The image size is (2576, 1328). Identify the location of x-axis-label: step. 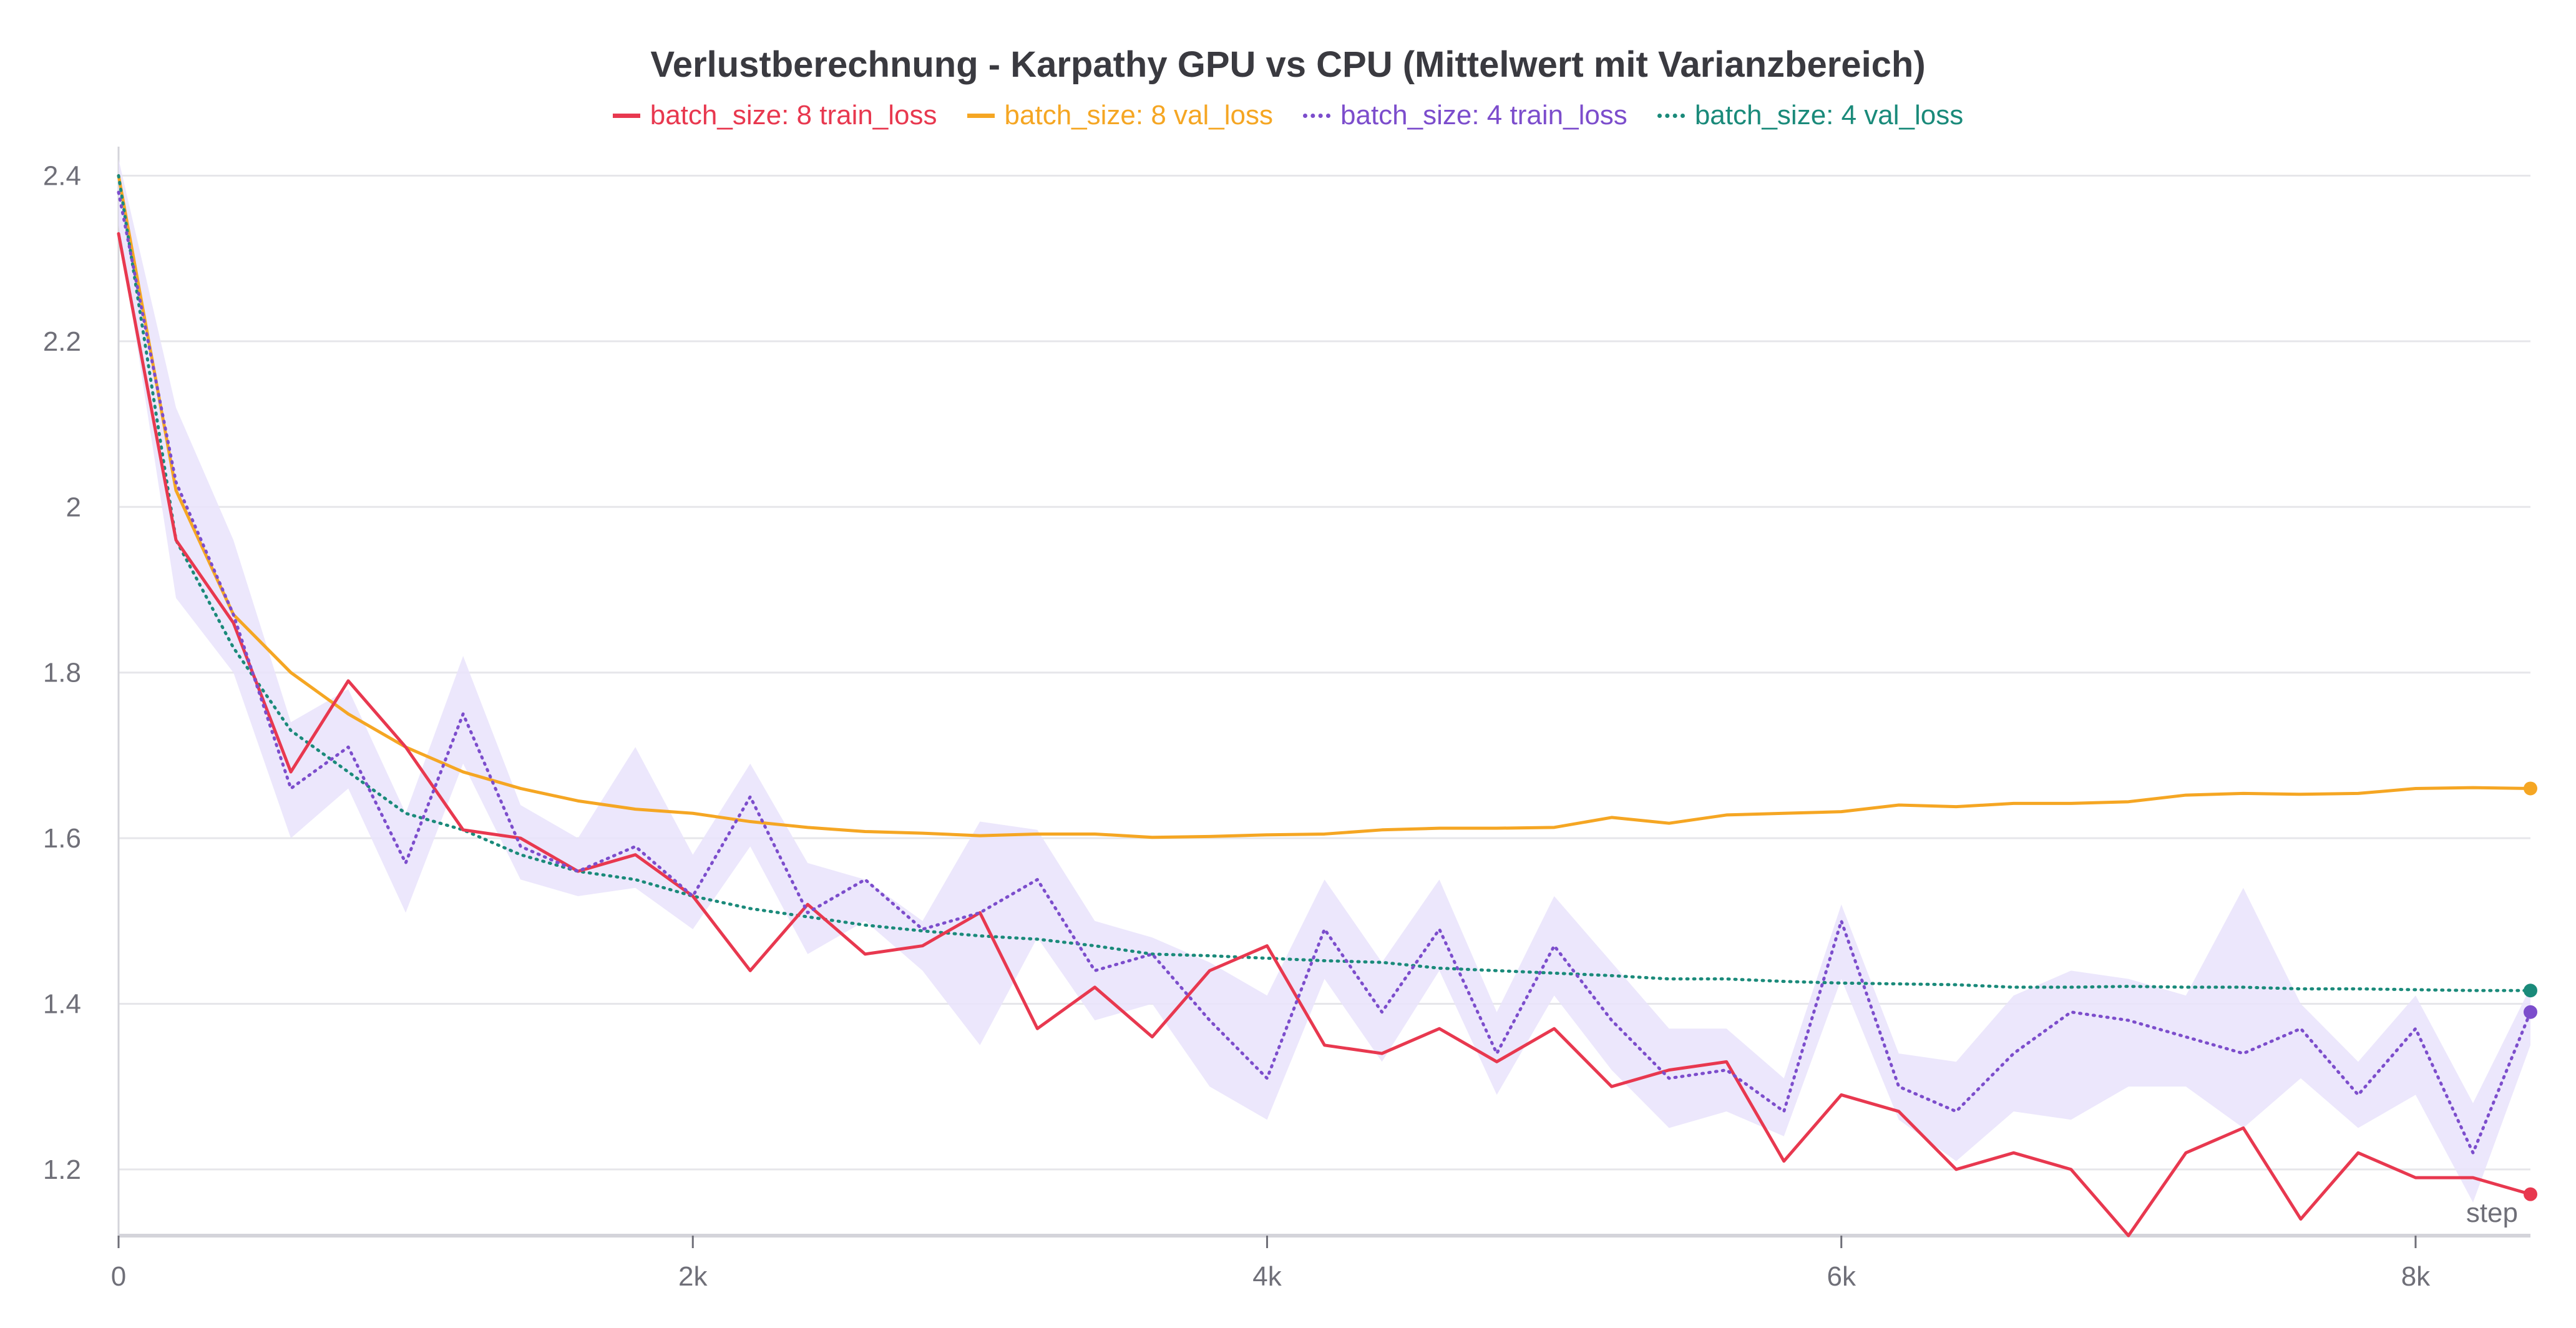
(2492, 1213).